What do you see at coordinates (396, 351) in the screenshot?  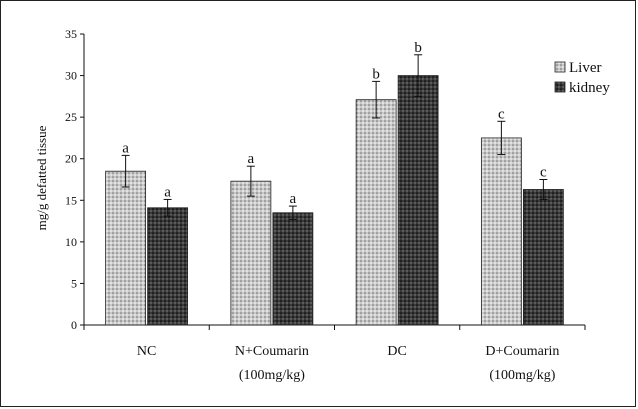 I see `x-tick-label: DC` at bounding box center [396, 351].